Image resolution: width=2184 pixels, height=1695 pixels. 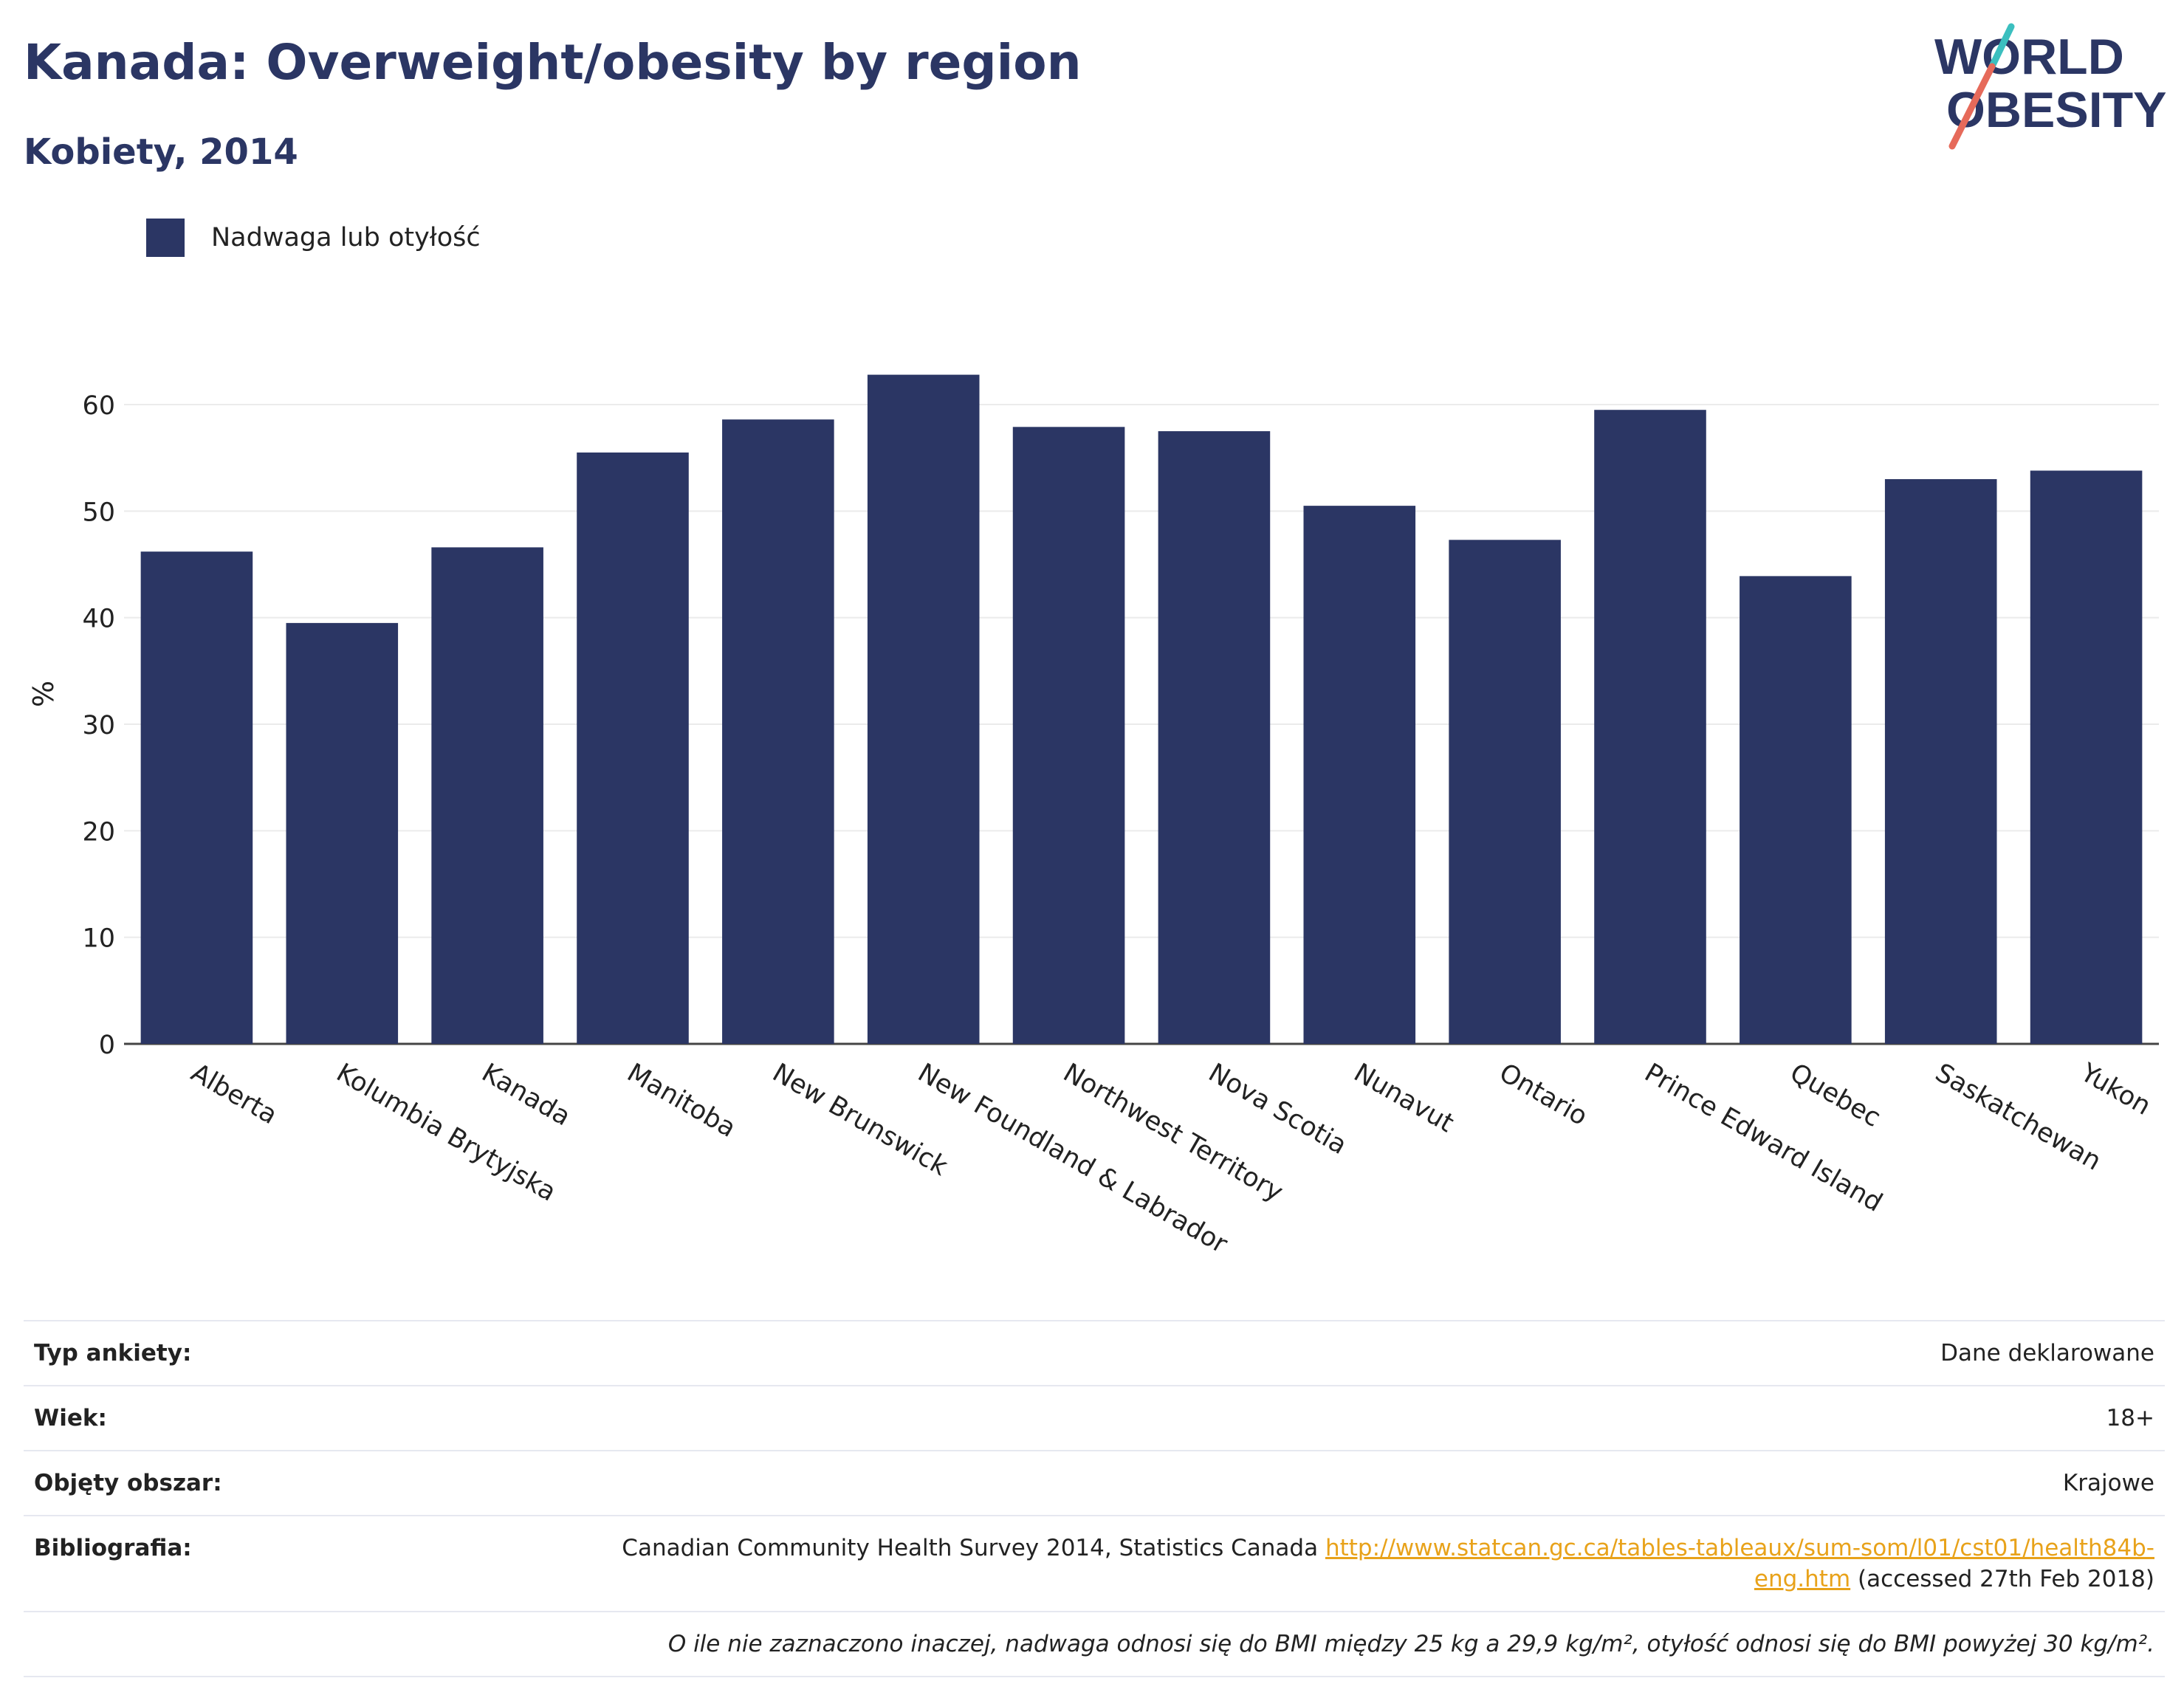 I want to click on y-tick-label: 20, so click(x=99, y=832).